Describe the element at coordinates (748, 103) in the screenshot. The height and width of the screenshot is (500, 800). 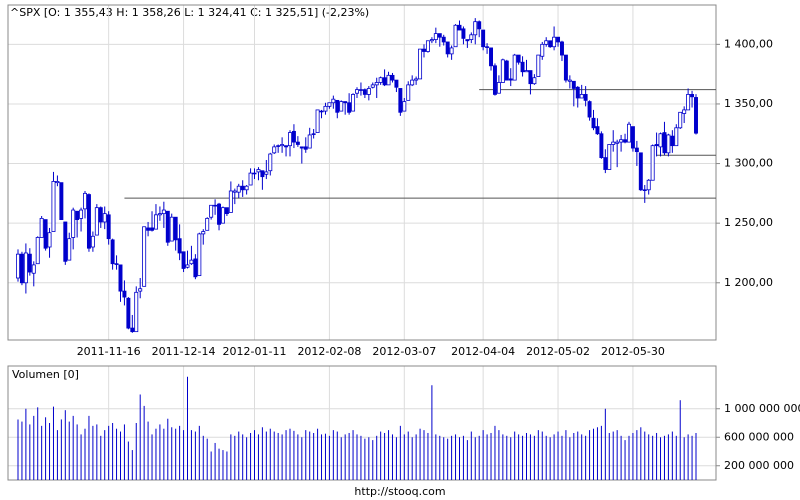
I see `y-tick-label: 1 350,00` at that location.